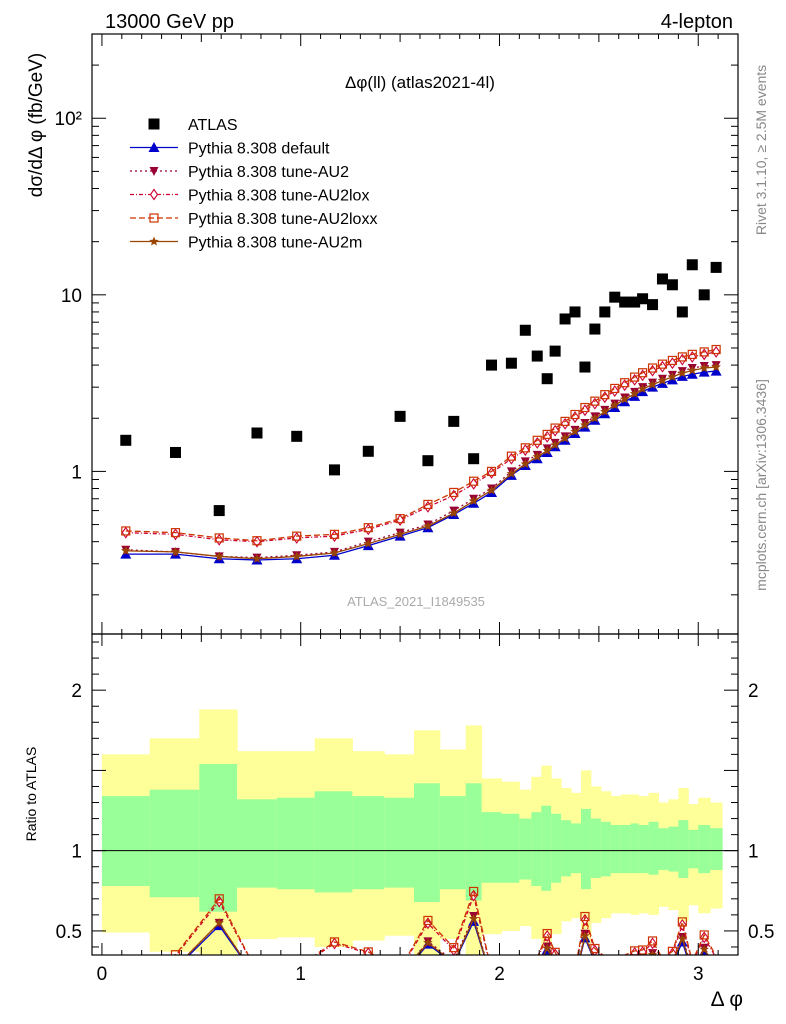 This screenshot has height=1024, width=786. I want to click on watermark: ATLAS_2021_I1849535, so click(416, 601).